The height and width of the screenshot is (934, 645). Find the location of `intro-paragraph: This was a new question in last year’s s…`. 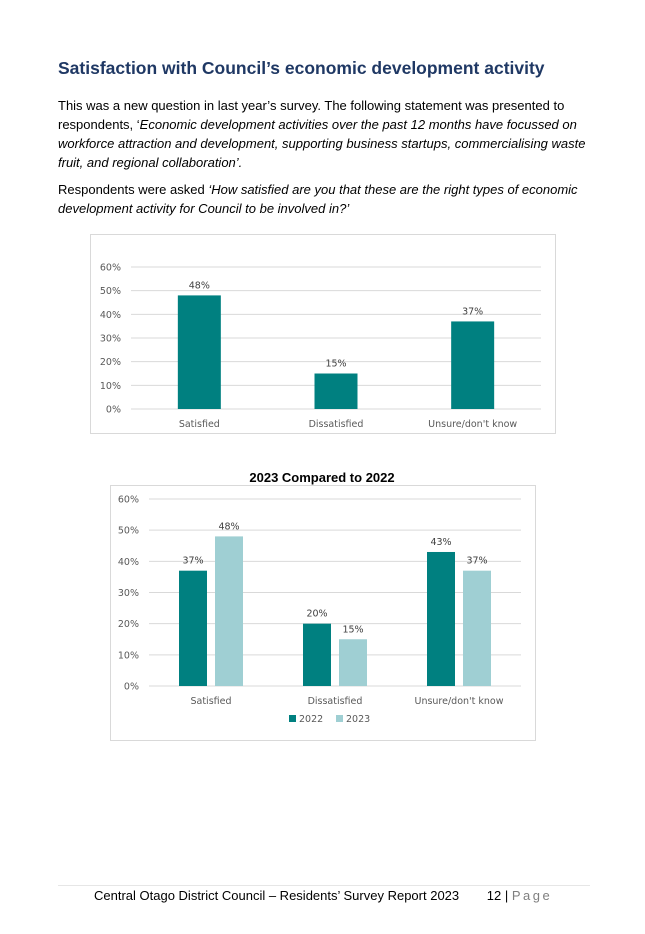

intro-paragraph: This was a new question in last year’s s… is located at coordinates (328, 134).